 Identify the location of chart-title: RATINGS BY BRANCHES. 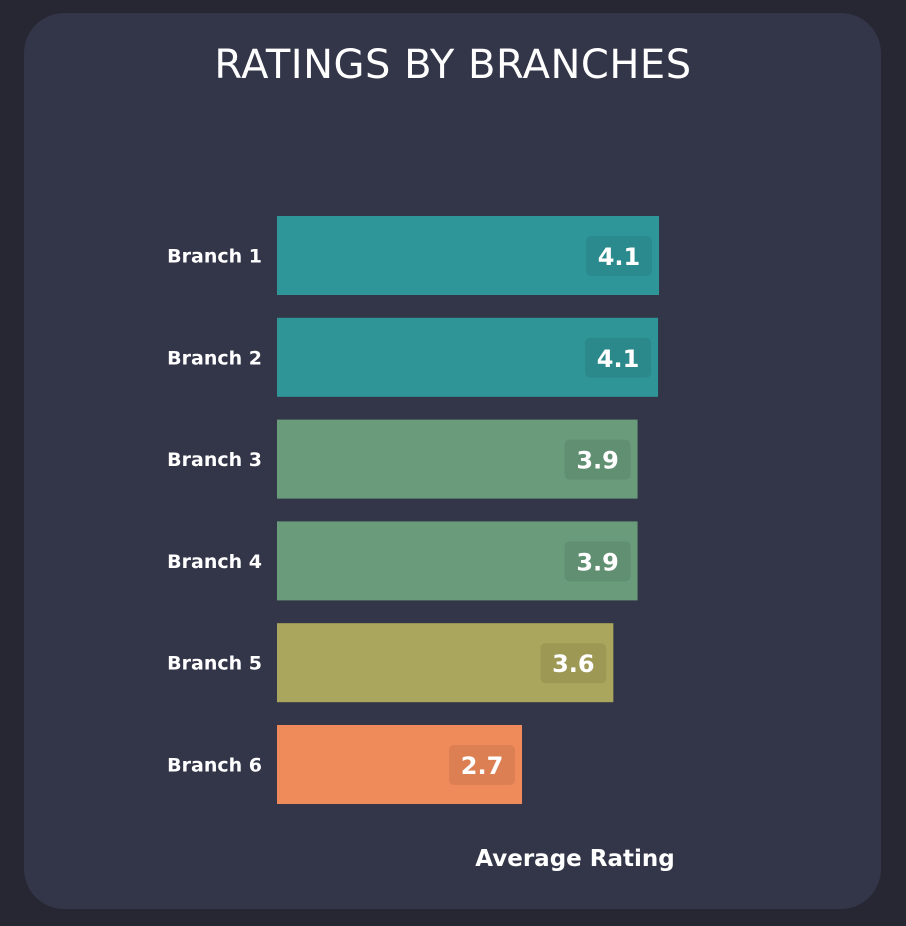
(453, 65).